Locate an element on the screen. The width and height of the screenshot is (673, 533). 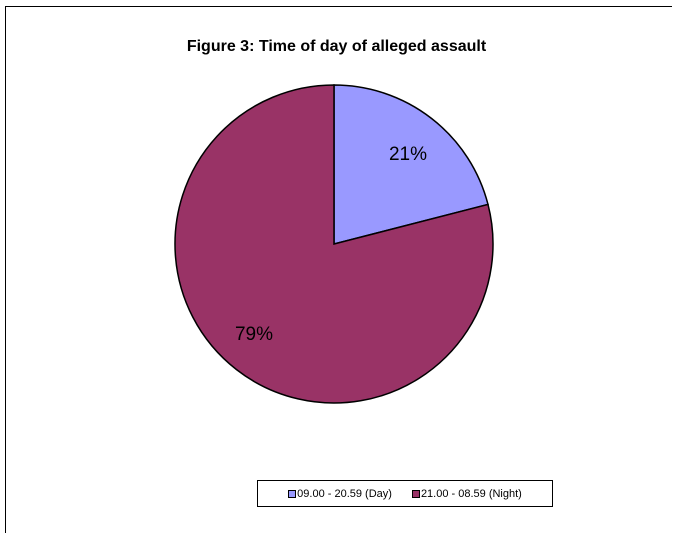
legend-swatch-night is located at coordinates (415, 493).